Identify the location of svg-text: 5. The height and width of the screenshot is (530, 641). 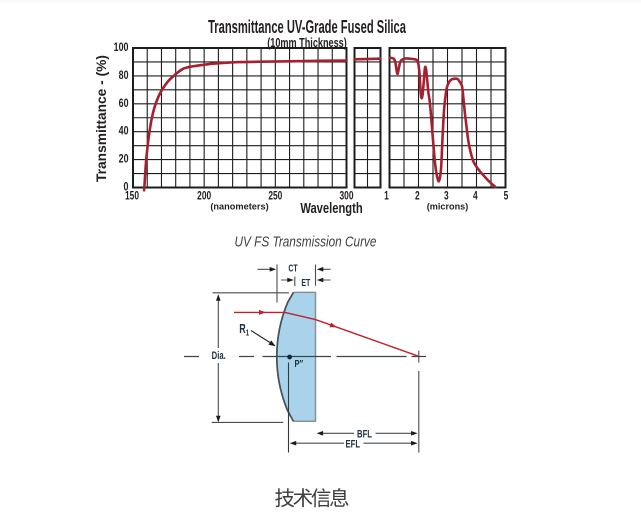
(506, 196).